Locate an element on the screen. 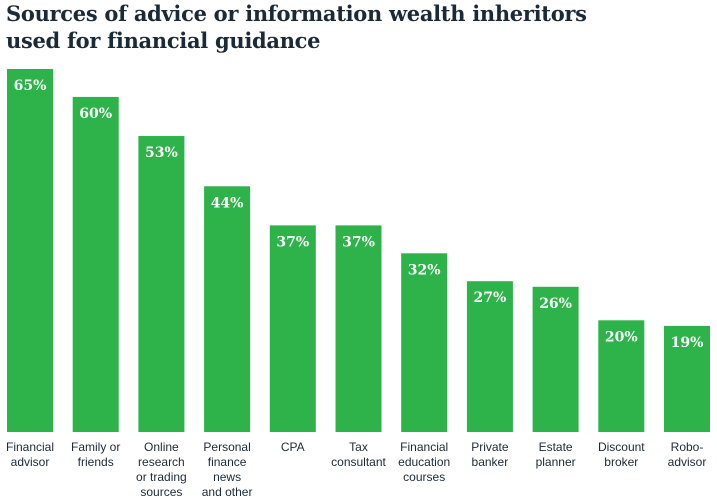  value-label: 44% is located at coordinates (227, 203).